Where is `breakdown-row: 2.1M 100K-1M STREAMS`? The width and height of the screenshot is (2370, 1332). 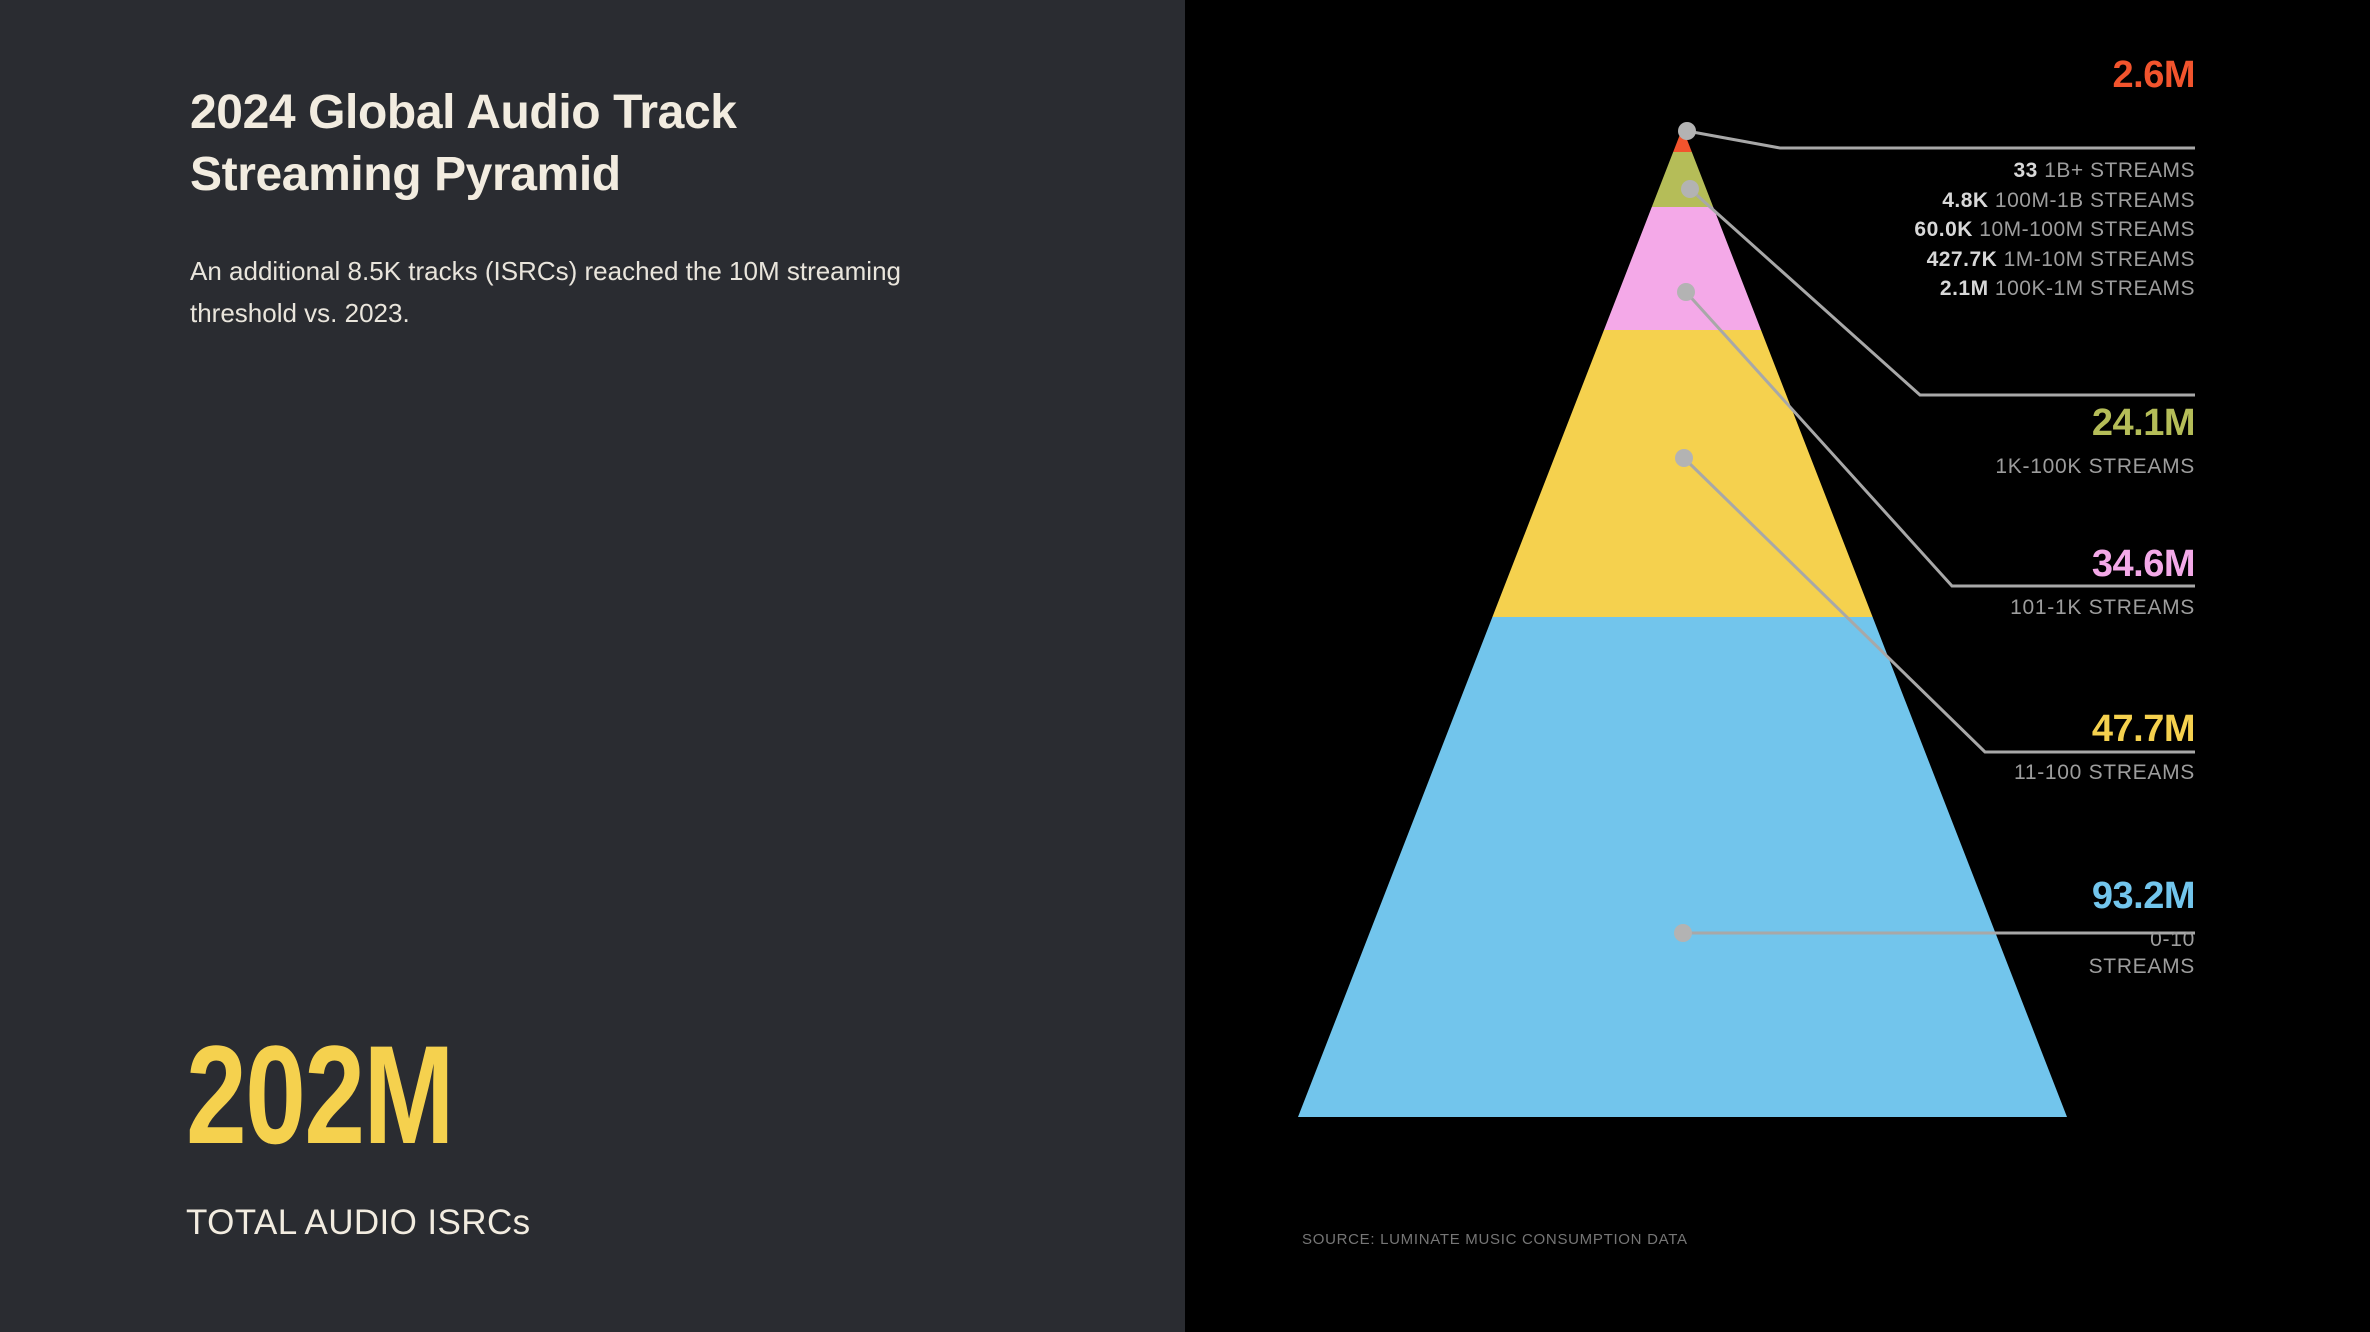 breakdown-row: 2.1M 100K-1M STREAMS is located at coordinates (2054, 289).